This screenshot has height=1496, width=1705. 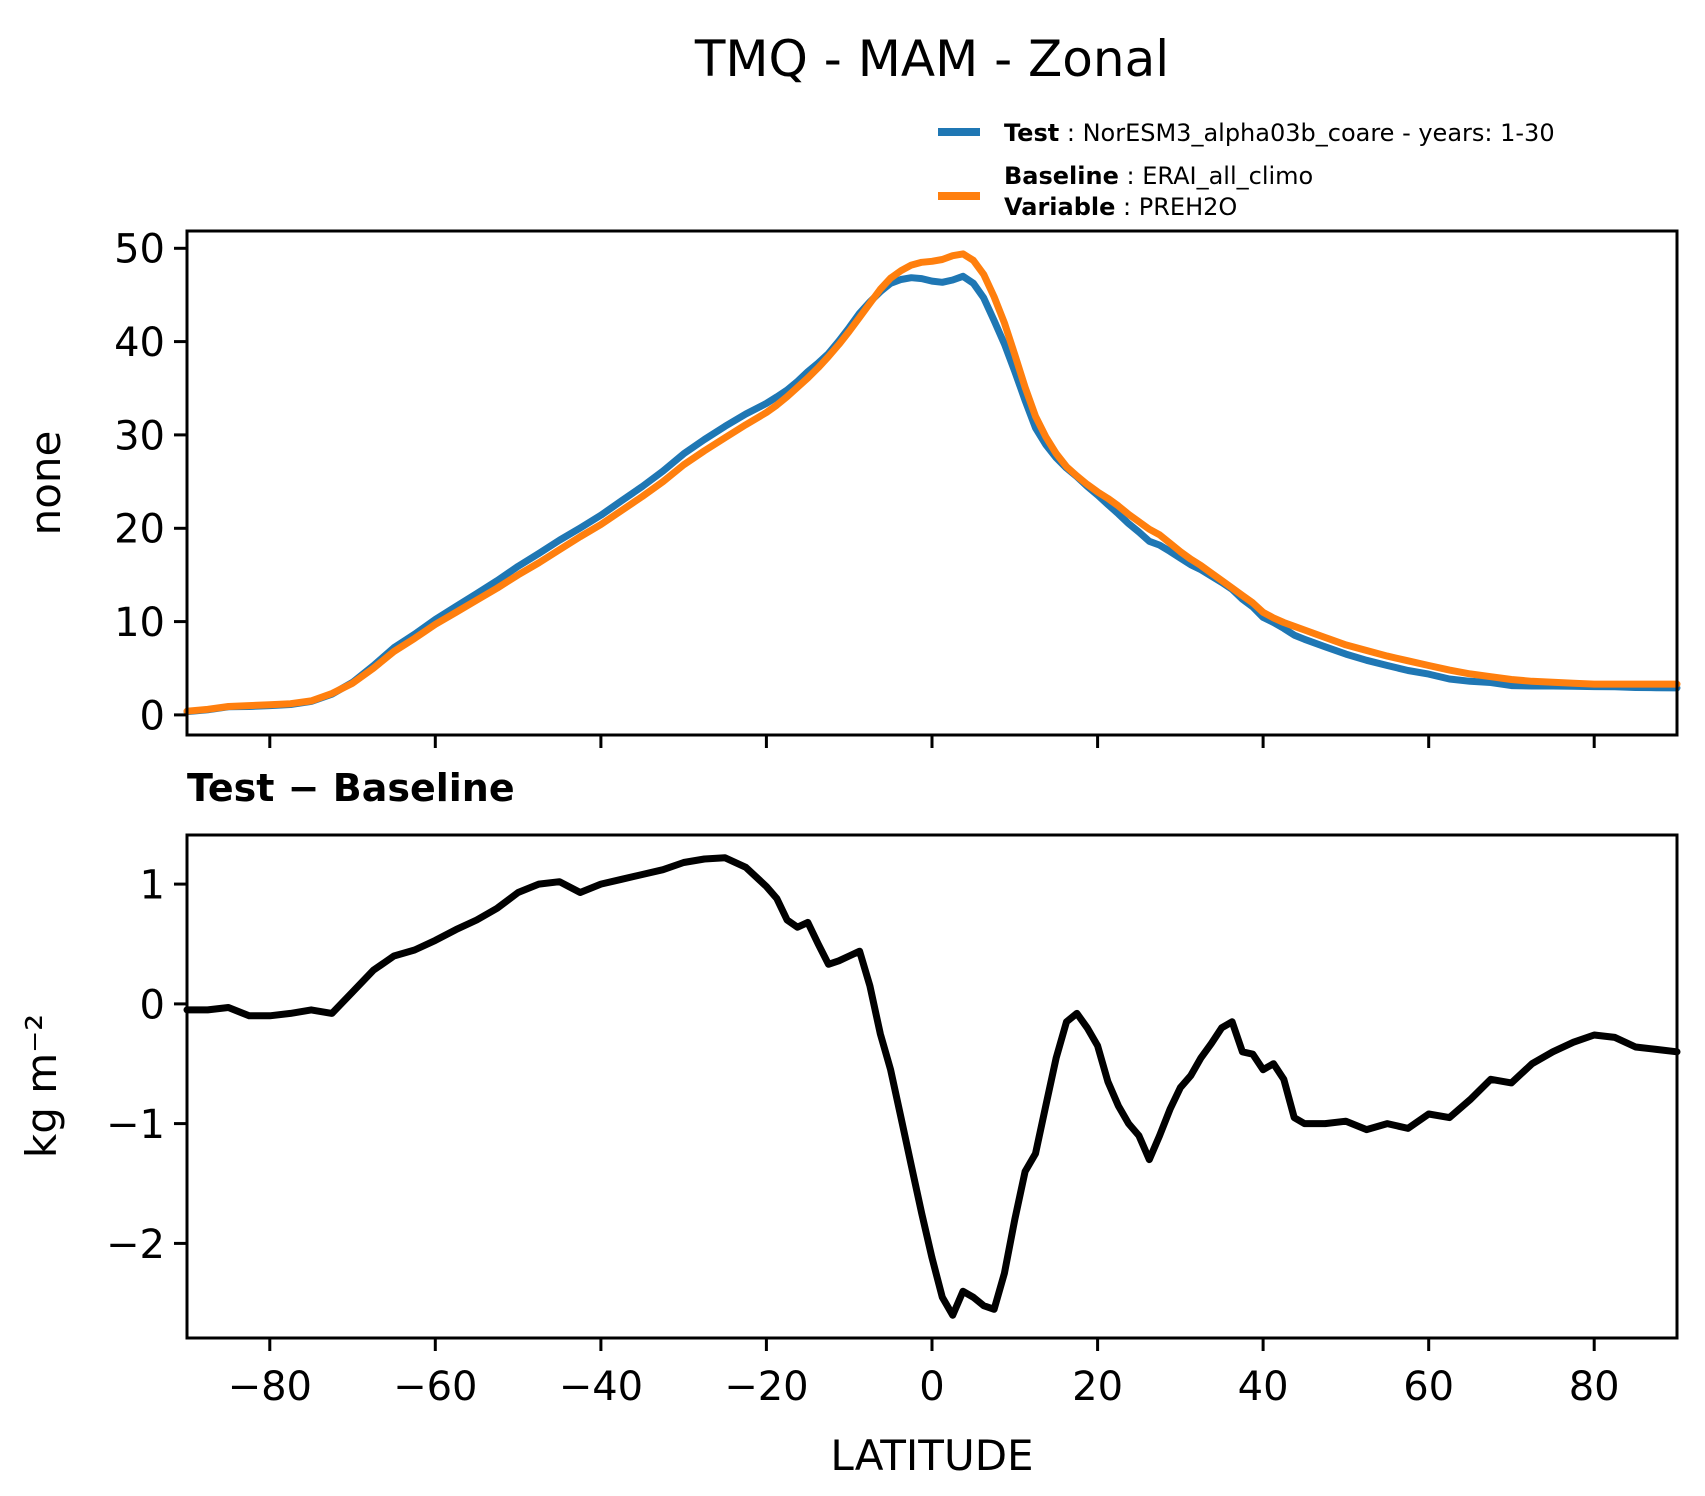 I want to click on x-tick-label: 60, so click(x=1428, y=1387).